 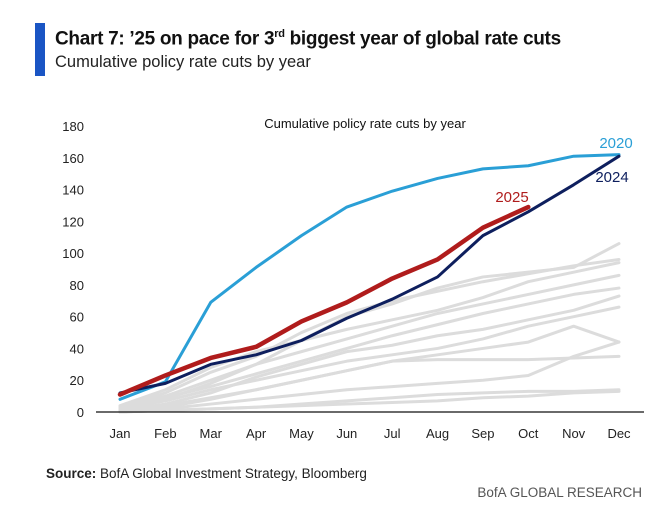 What do you see at coordinates (165, 39) in the screenshot?
I see `title-text-prefix: Chart 7: ’25 on pace for 3` at bounding box center [165, 39].